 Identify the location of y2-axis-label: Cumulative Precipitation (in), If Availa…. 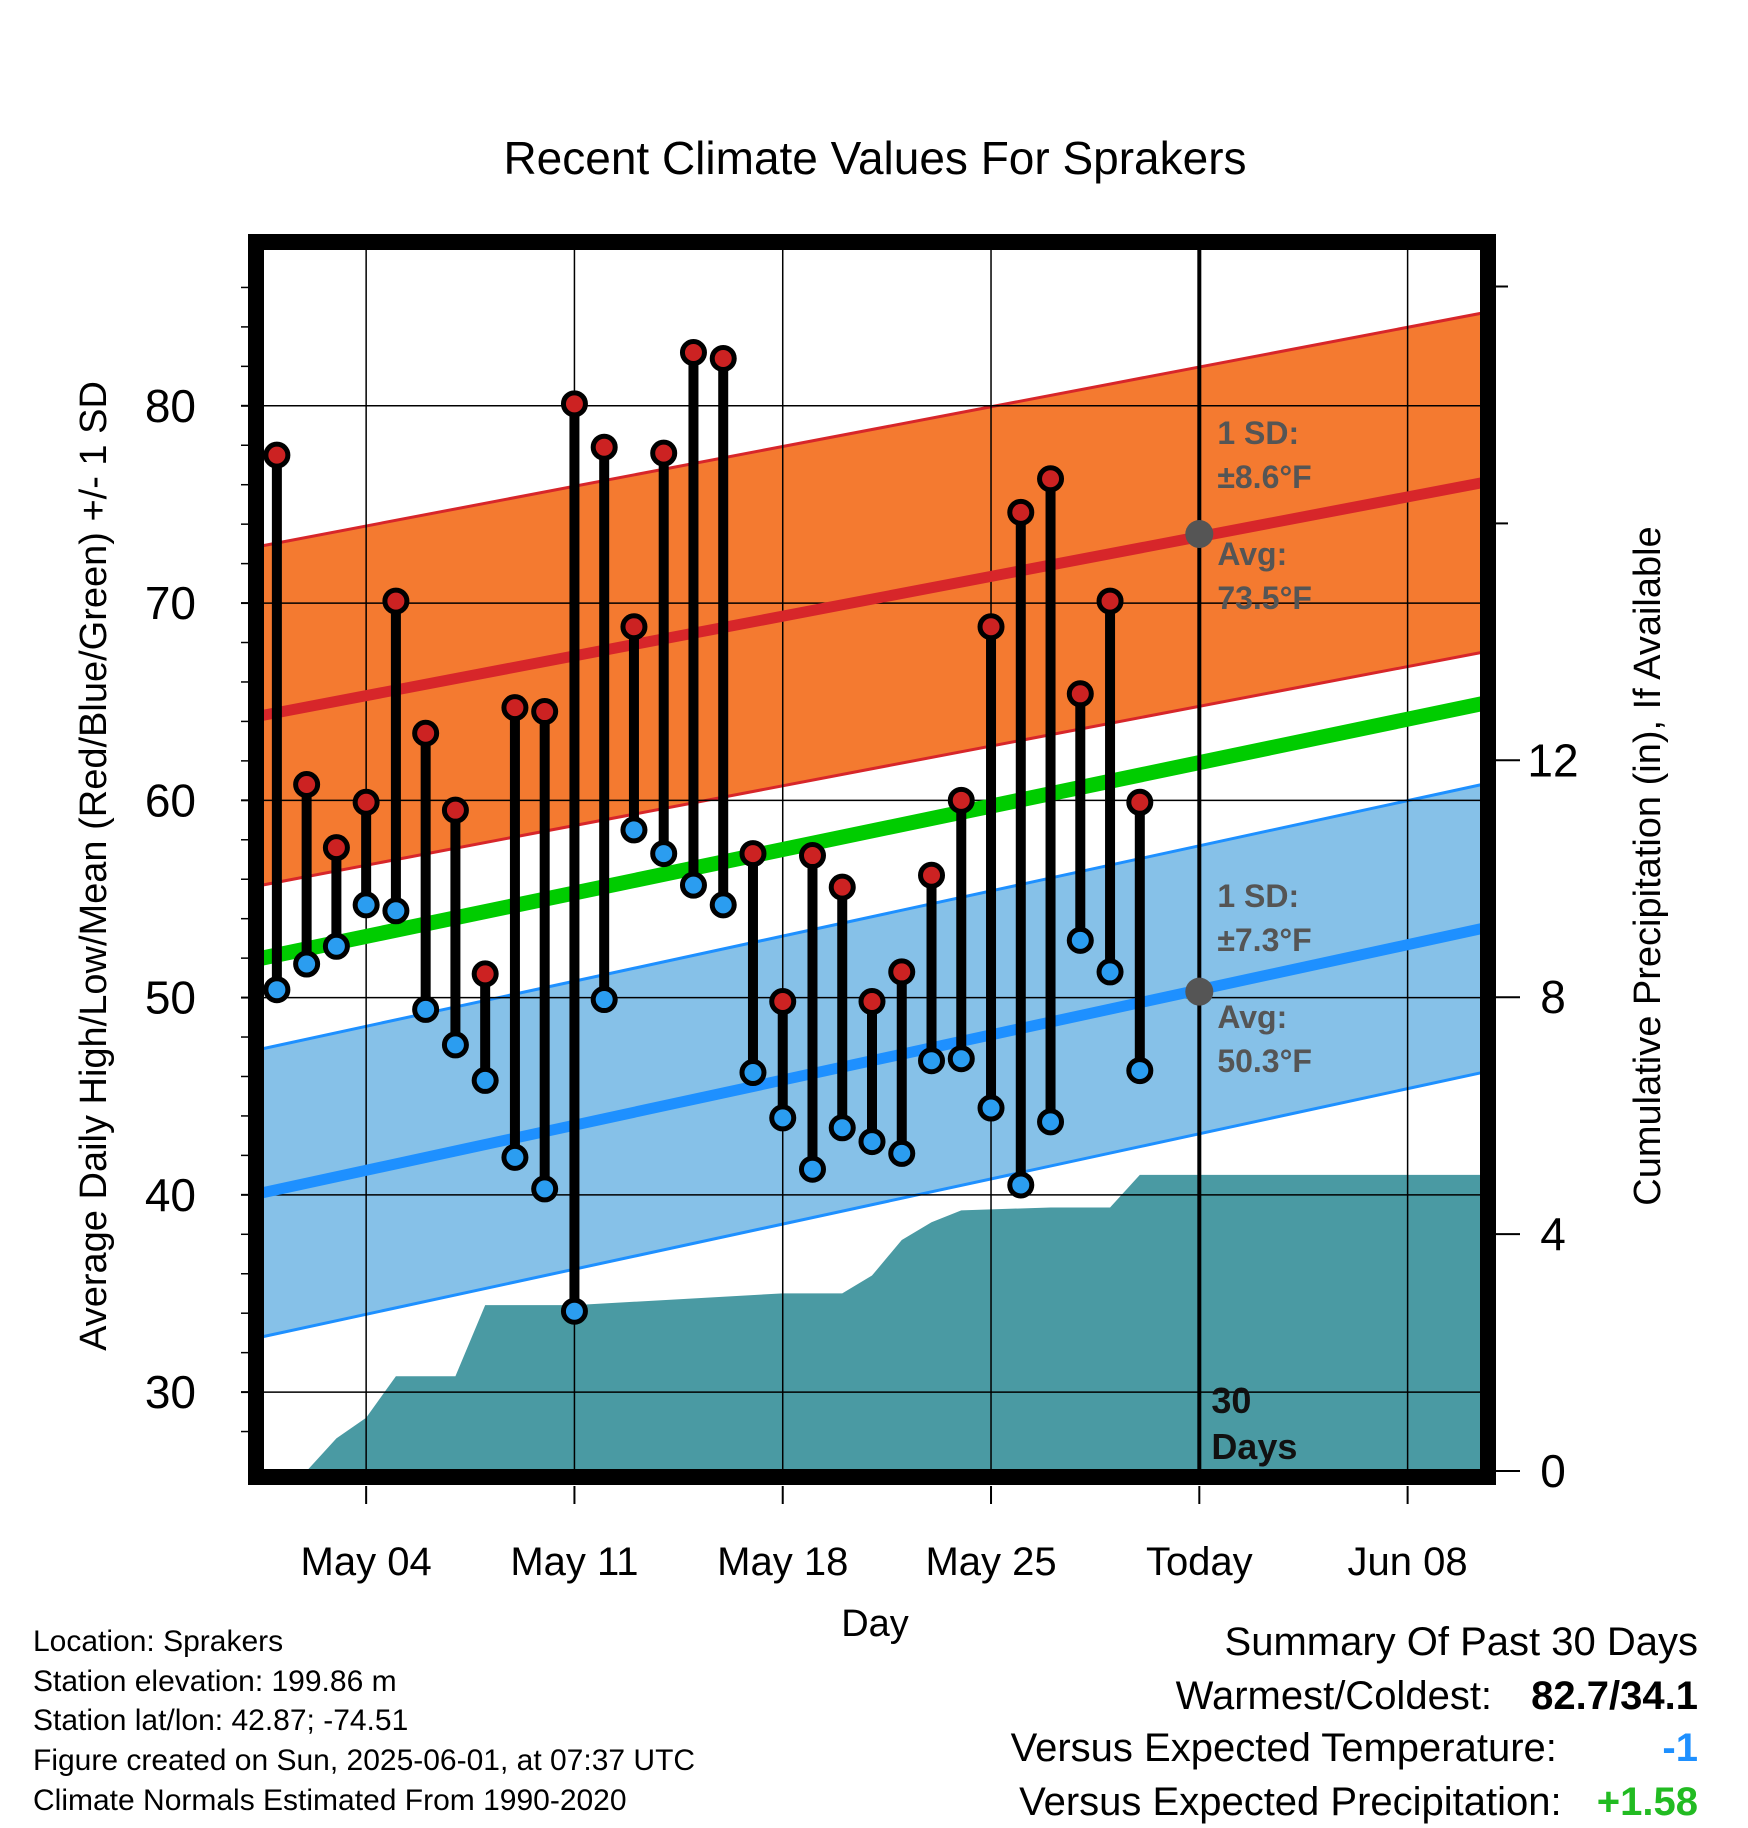
(1648, 865).